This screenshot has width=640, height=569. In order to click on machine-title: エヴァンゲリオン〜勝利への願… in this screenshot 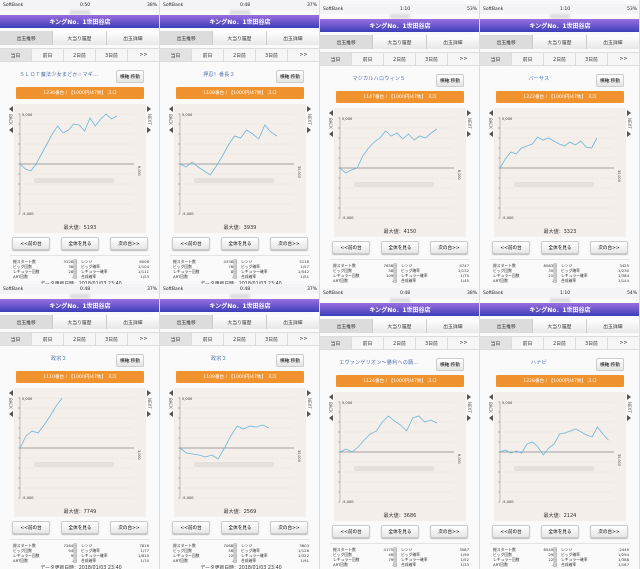, I will do `click(379, 363)`.